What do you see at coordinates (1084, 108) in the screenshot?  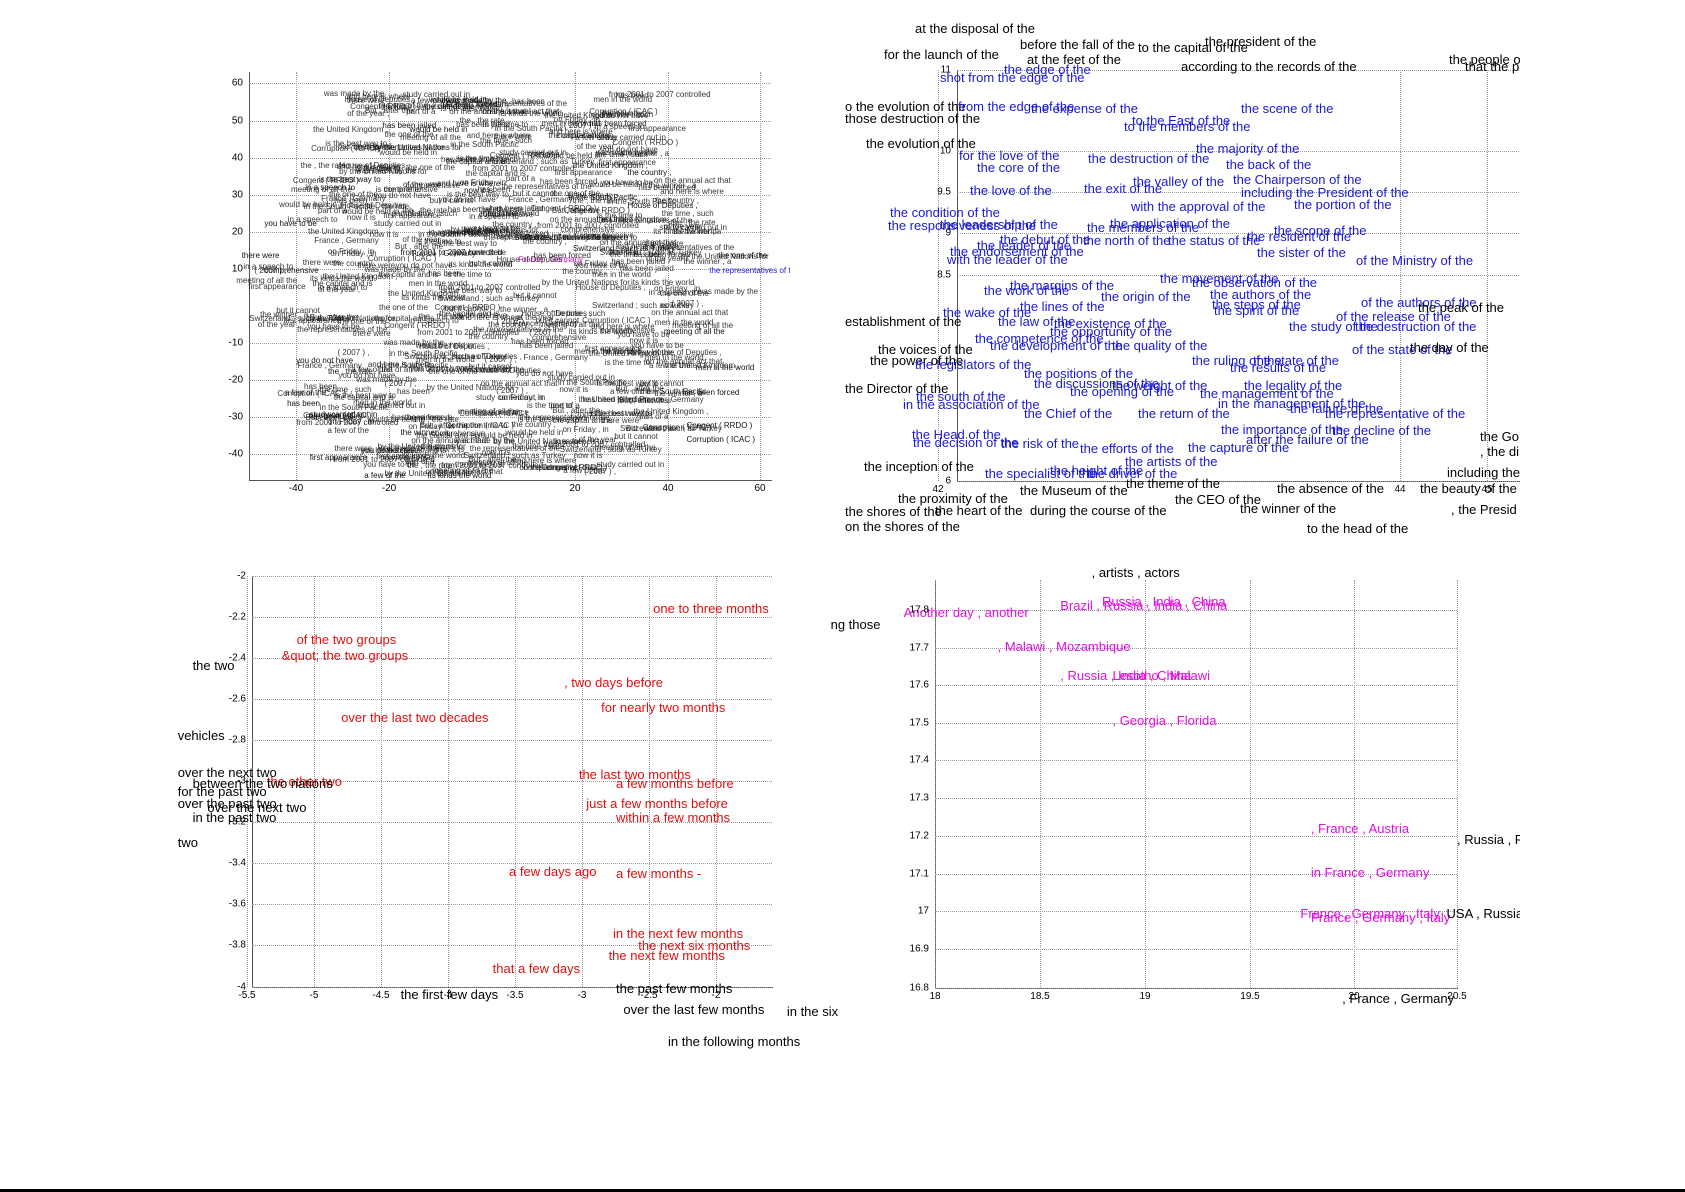 I see `phrase-label: the expense of the` at bounding box center [1084, 108].